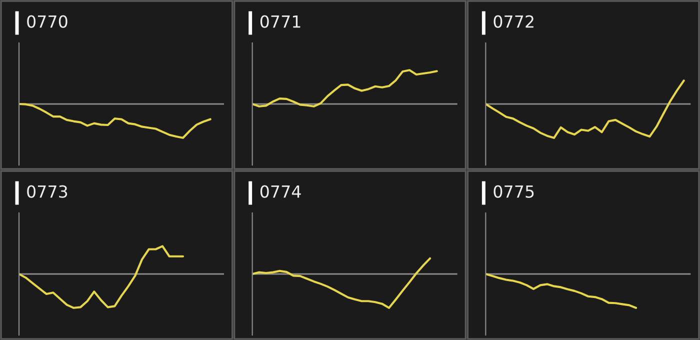 The image size is (700, 340). Describe the element at coordinates (47, 191) in the screenshot. I see `chart-title: 0773` at that location.